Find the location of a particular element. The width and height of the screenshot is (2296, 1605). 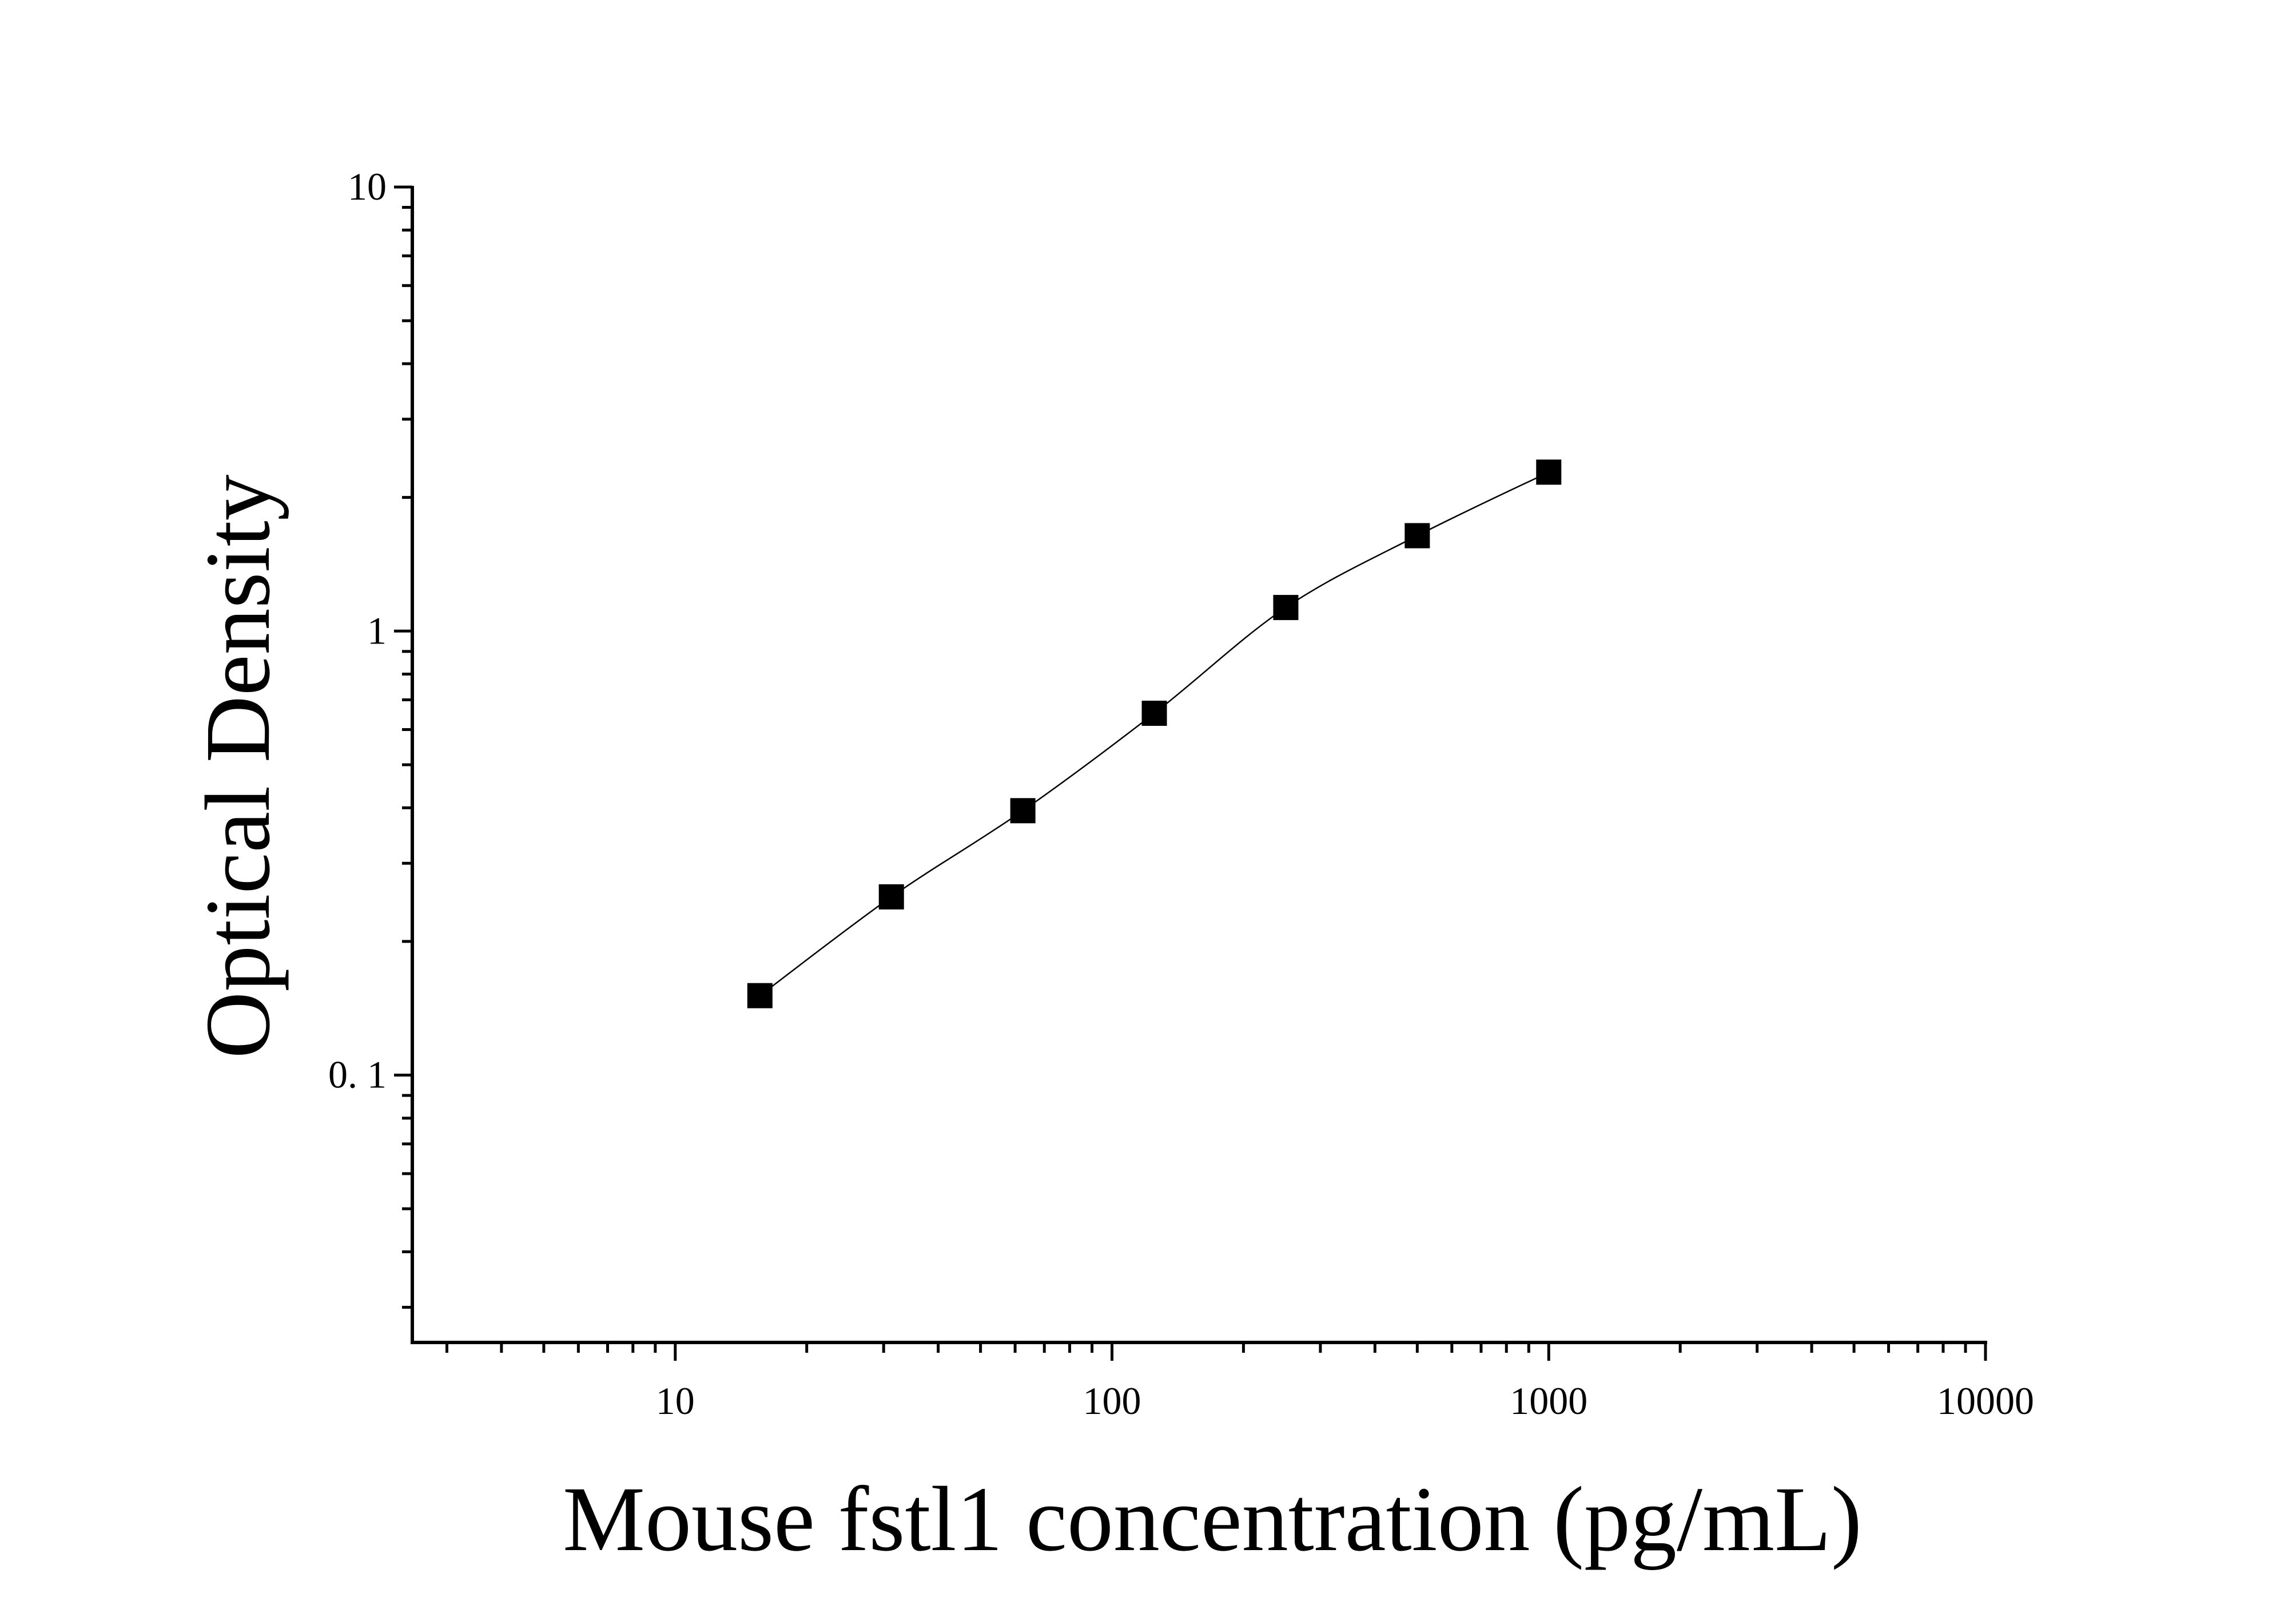

y-tick-label: 10 is located at coordinates (368, 186).